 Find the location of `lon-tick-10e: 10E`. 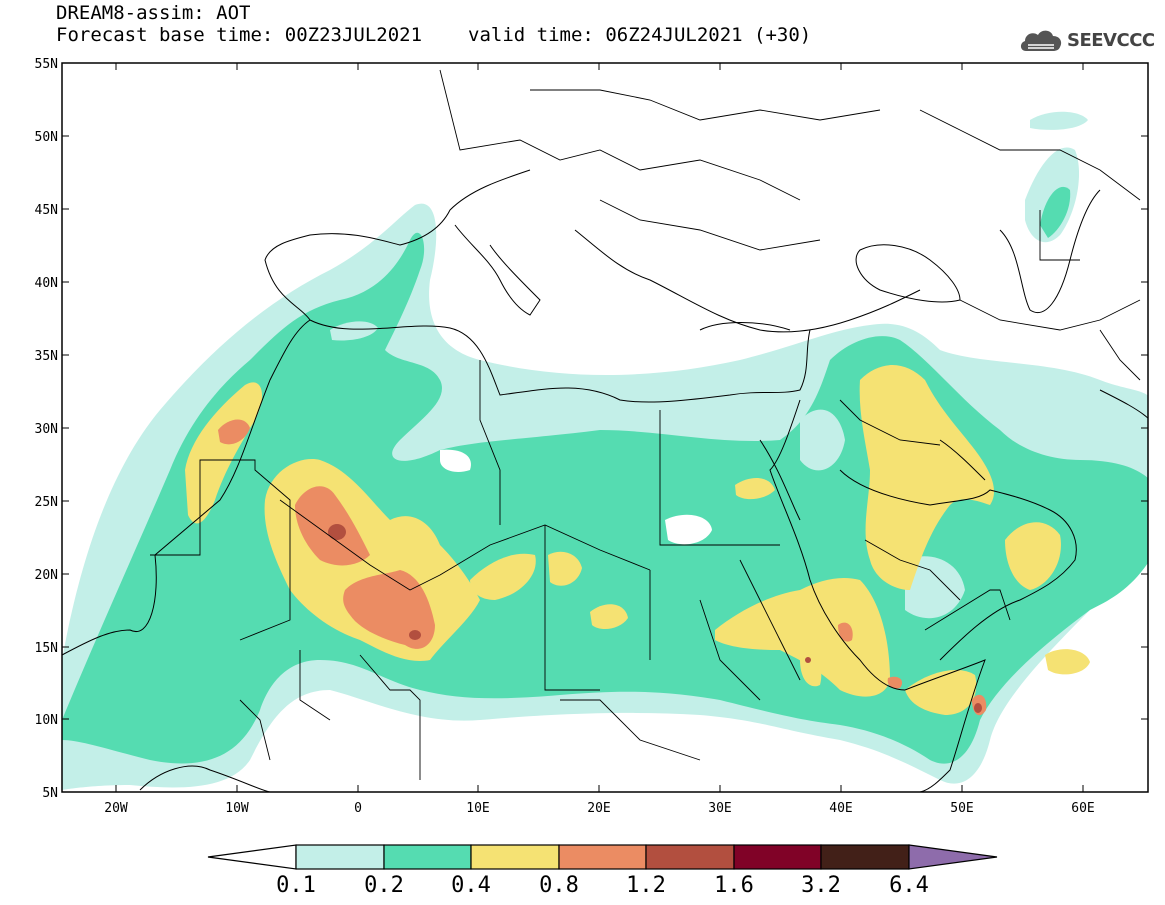

lon-tick-10e: 10E is located at coordinates (478, 439).